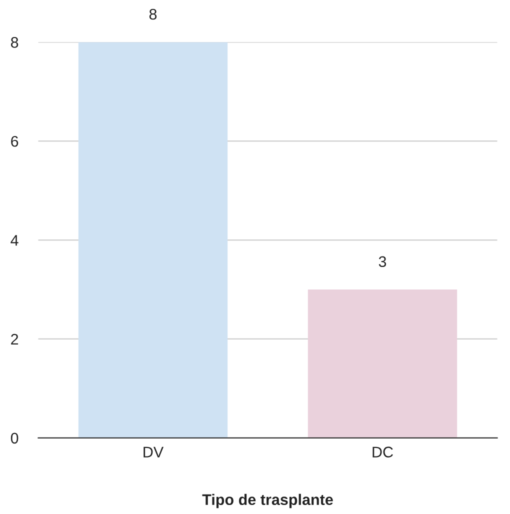 The width and height of the screenshot is (510, 514). Describe the element at coordinates (154, 452) in the screenshot. I see `x-tick-label: DV` at that location.